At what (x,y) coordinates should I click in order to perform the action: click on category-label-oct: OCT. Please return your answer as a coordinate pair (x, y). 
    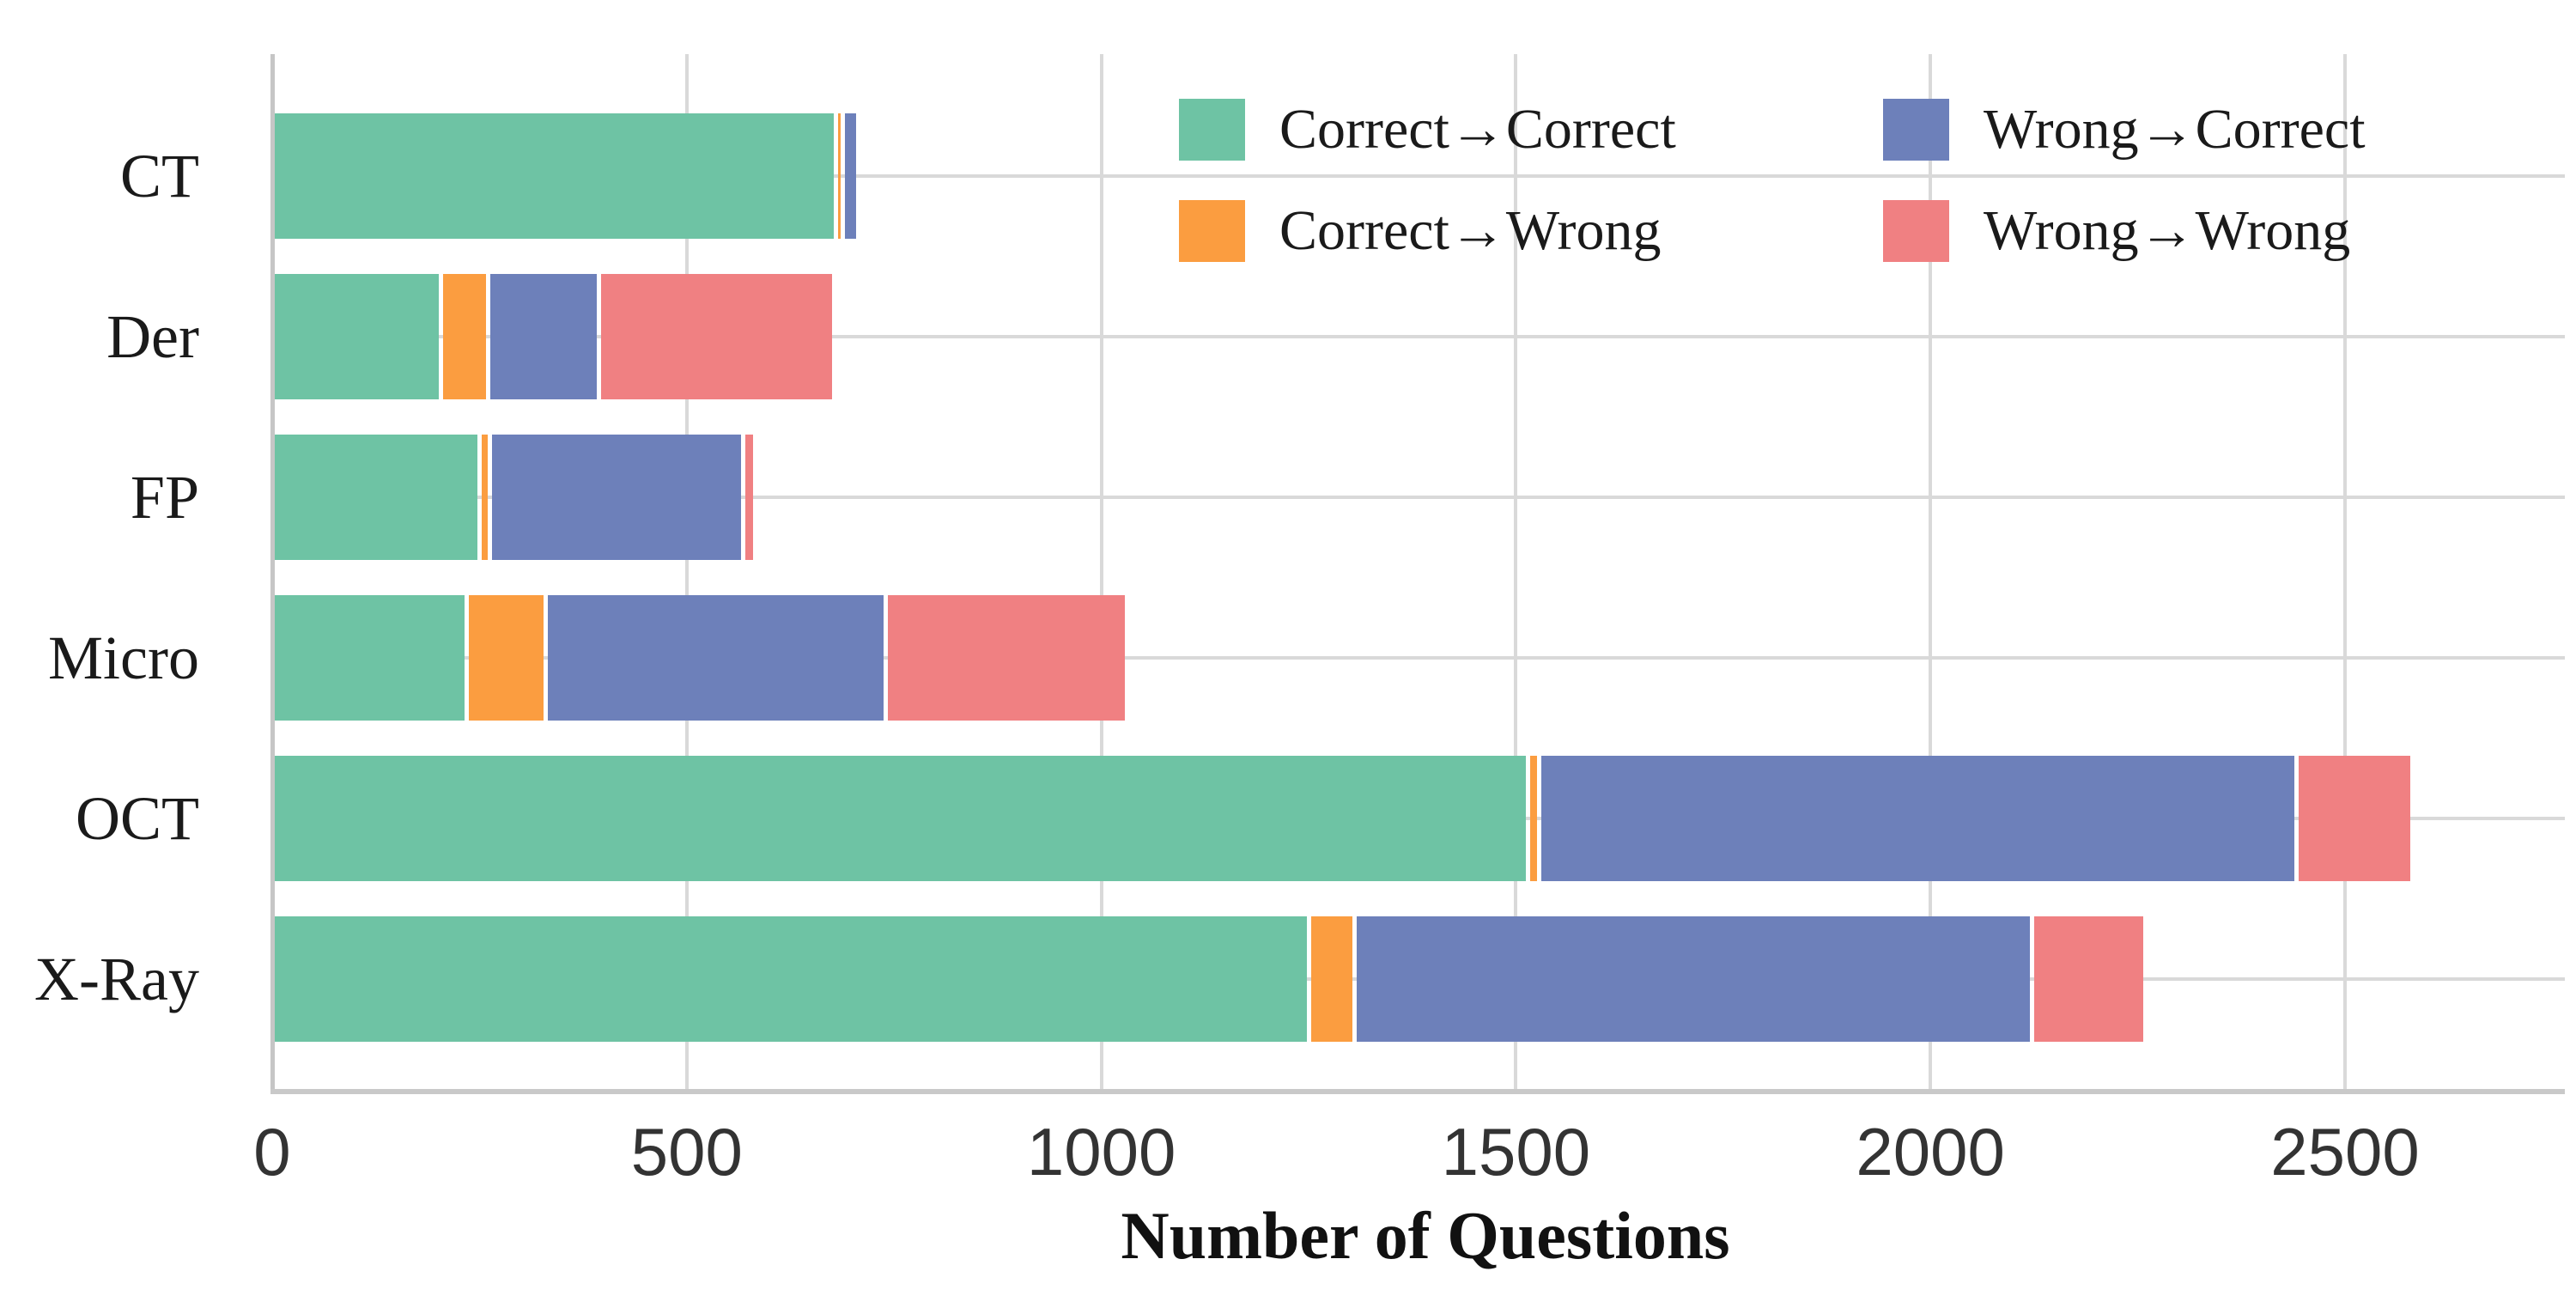
    Looking at the image, I should click on (137, 818).